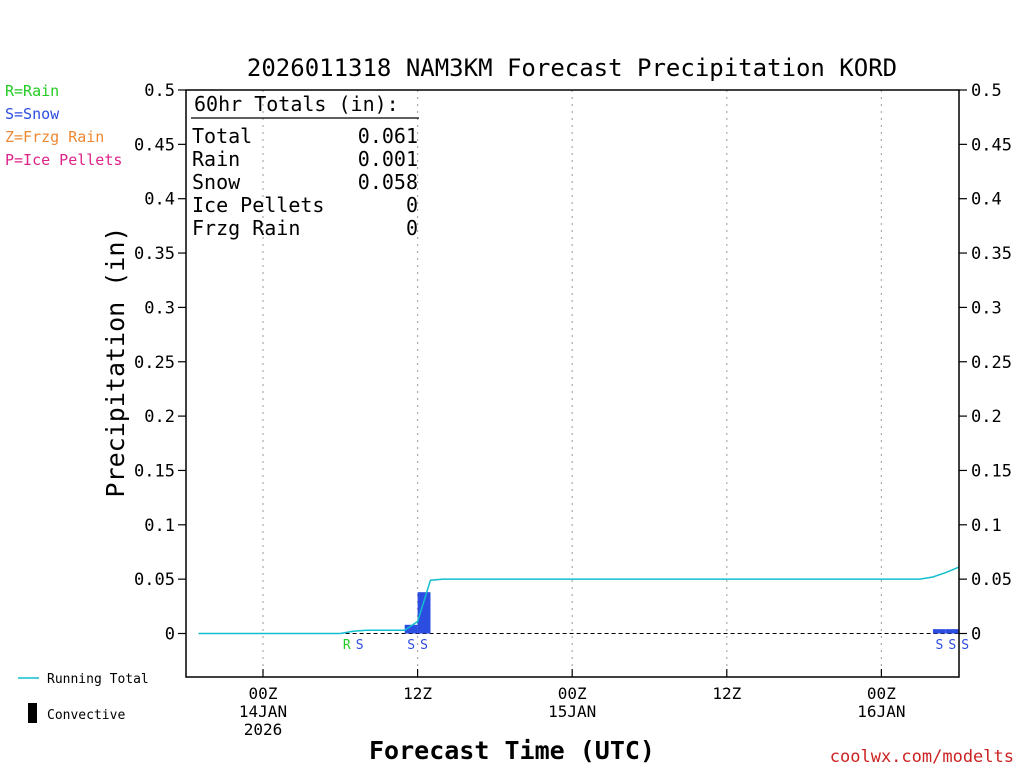  I want to click on totals-row-label: Rain, so click(216, 159).